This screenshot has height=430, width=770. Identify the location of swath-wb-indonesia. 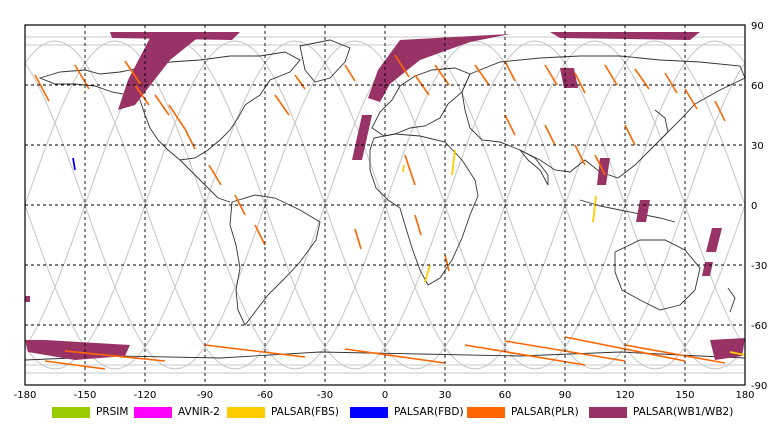
(643, 211).